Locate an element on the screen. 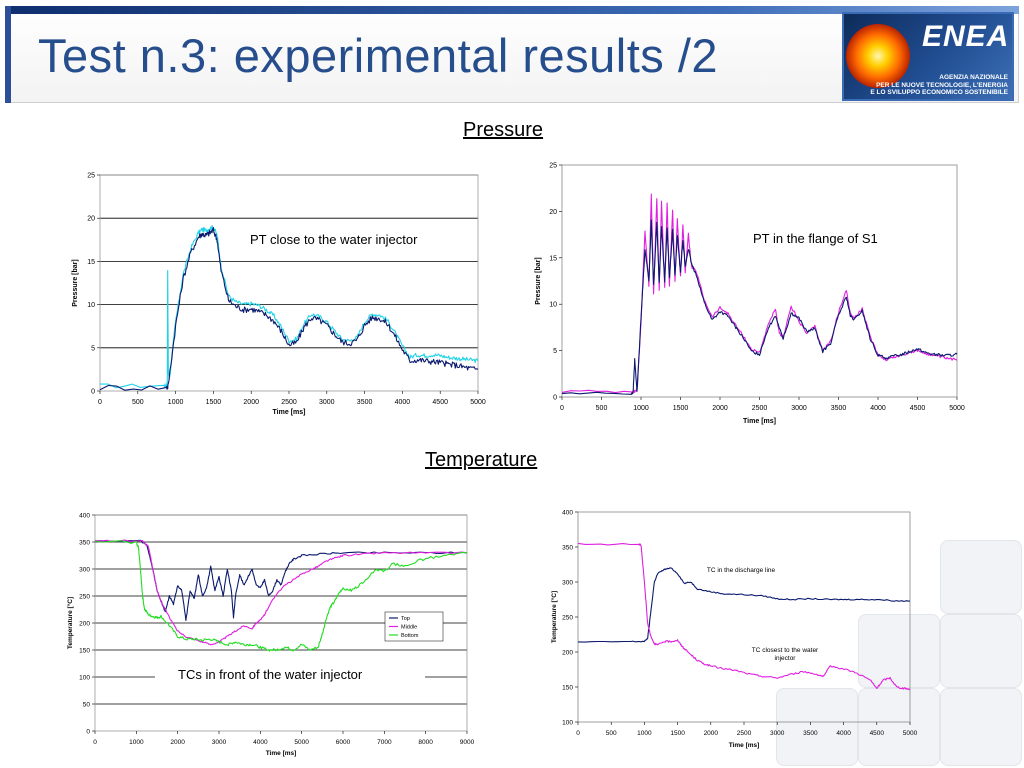 The height and width of the screenshot is (768, 1024). chart-annotation: TC in the discharge line is located at coordinates (741, 570).